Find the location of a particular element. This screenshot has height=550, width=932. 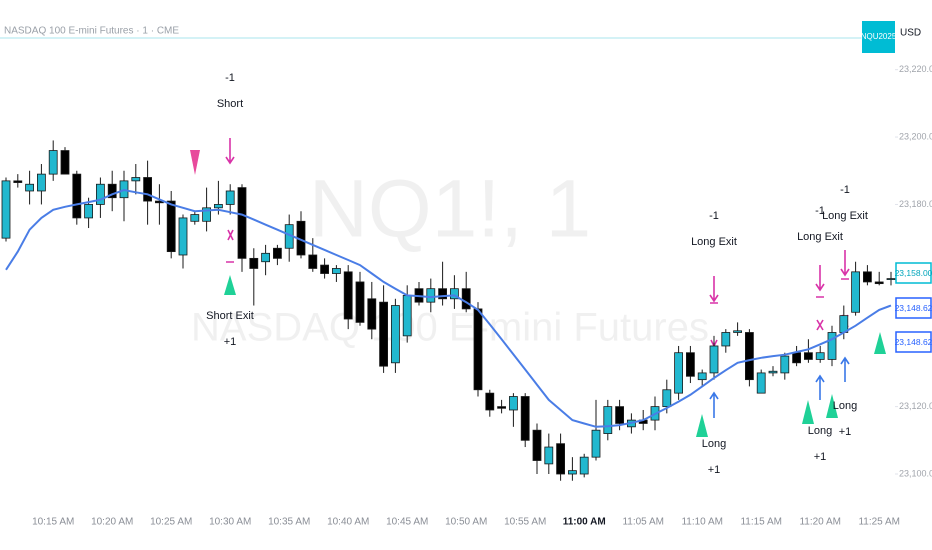

y-tick-label: 23,180.00 is located at coordinates (915, 204).